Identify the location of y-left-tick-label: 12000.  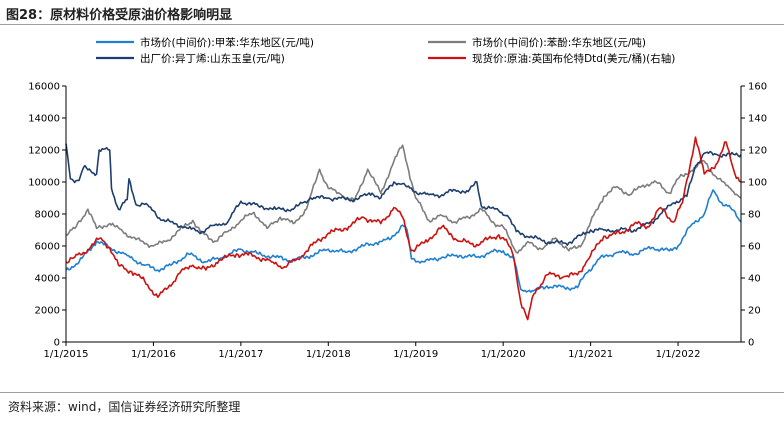
(44, 151).